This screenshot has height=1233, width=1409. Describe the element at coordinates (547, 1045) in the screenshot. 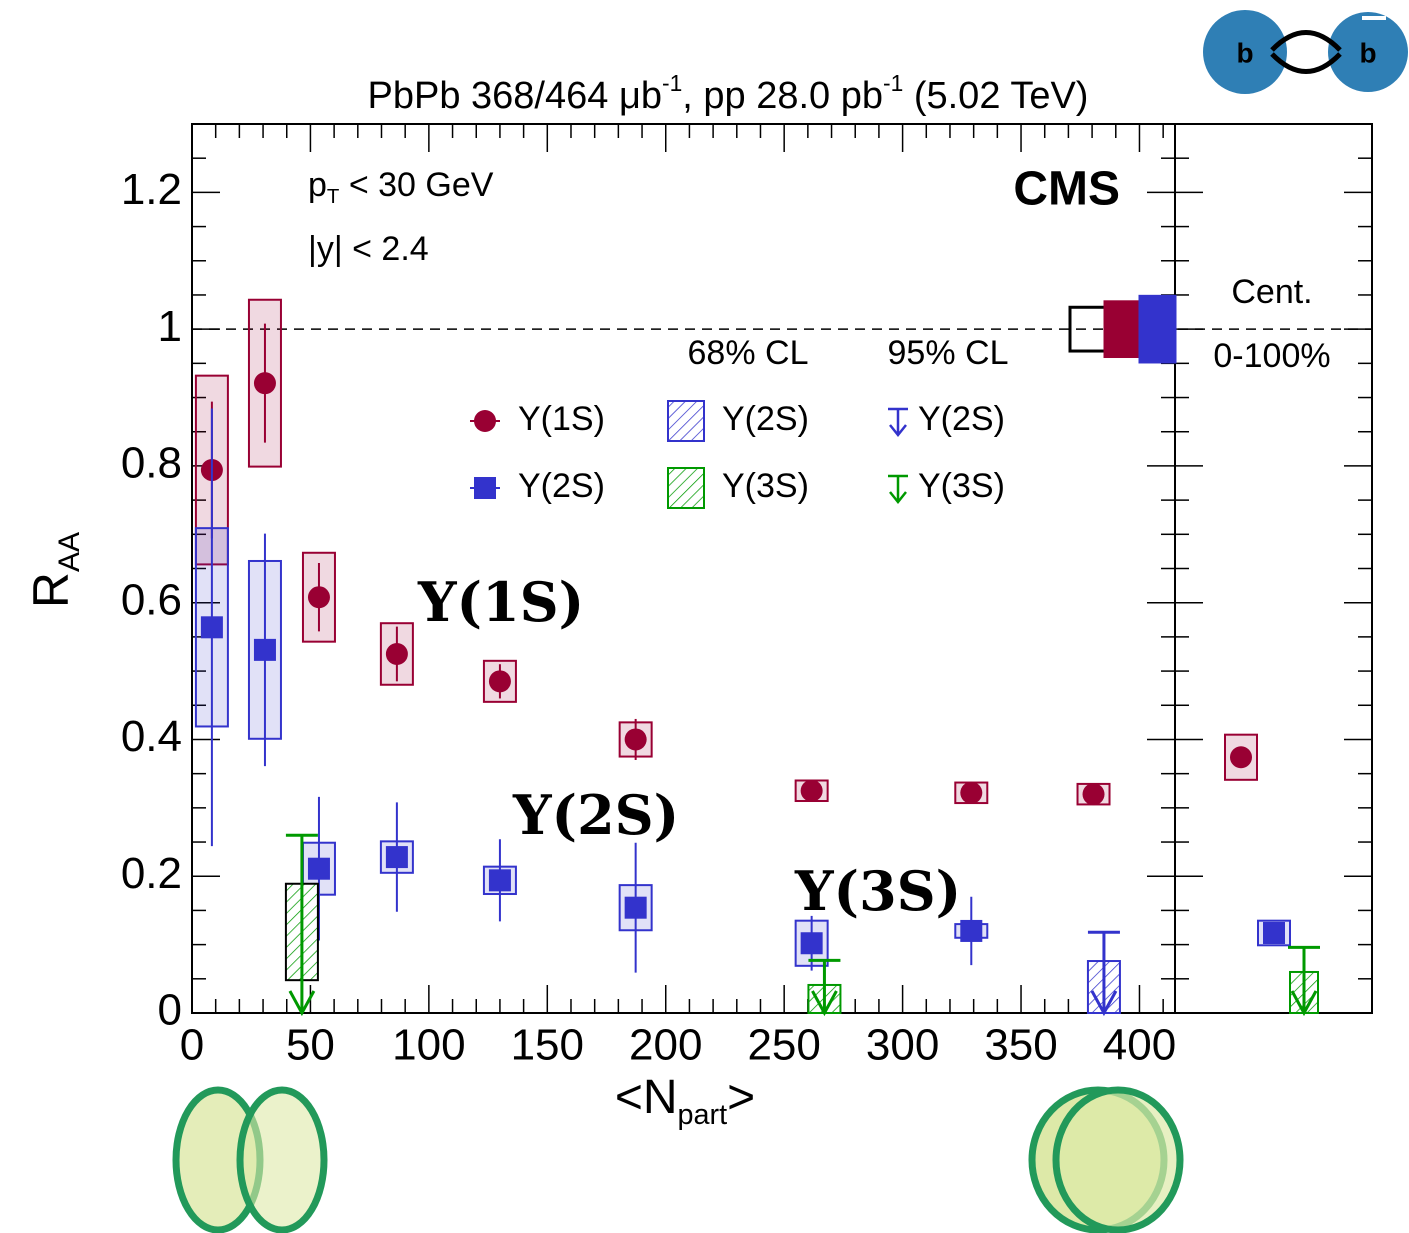

I see `x-tick-label: 150` at that location.